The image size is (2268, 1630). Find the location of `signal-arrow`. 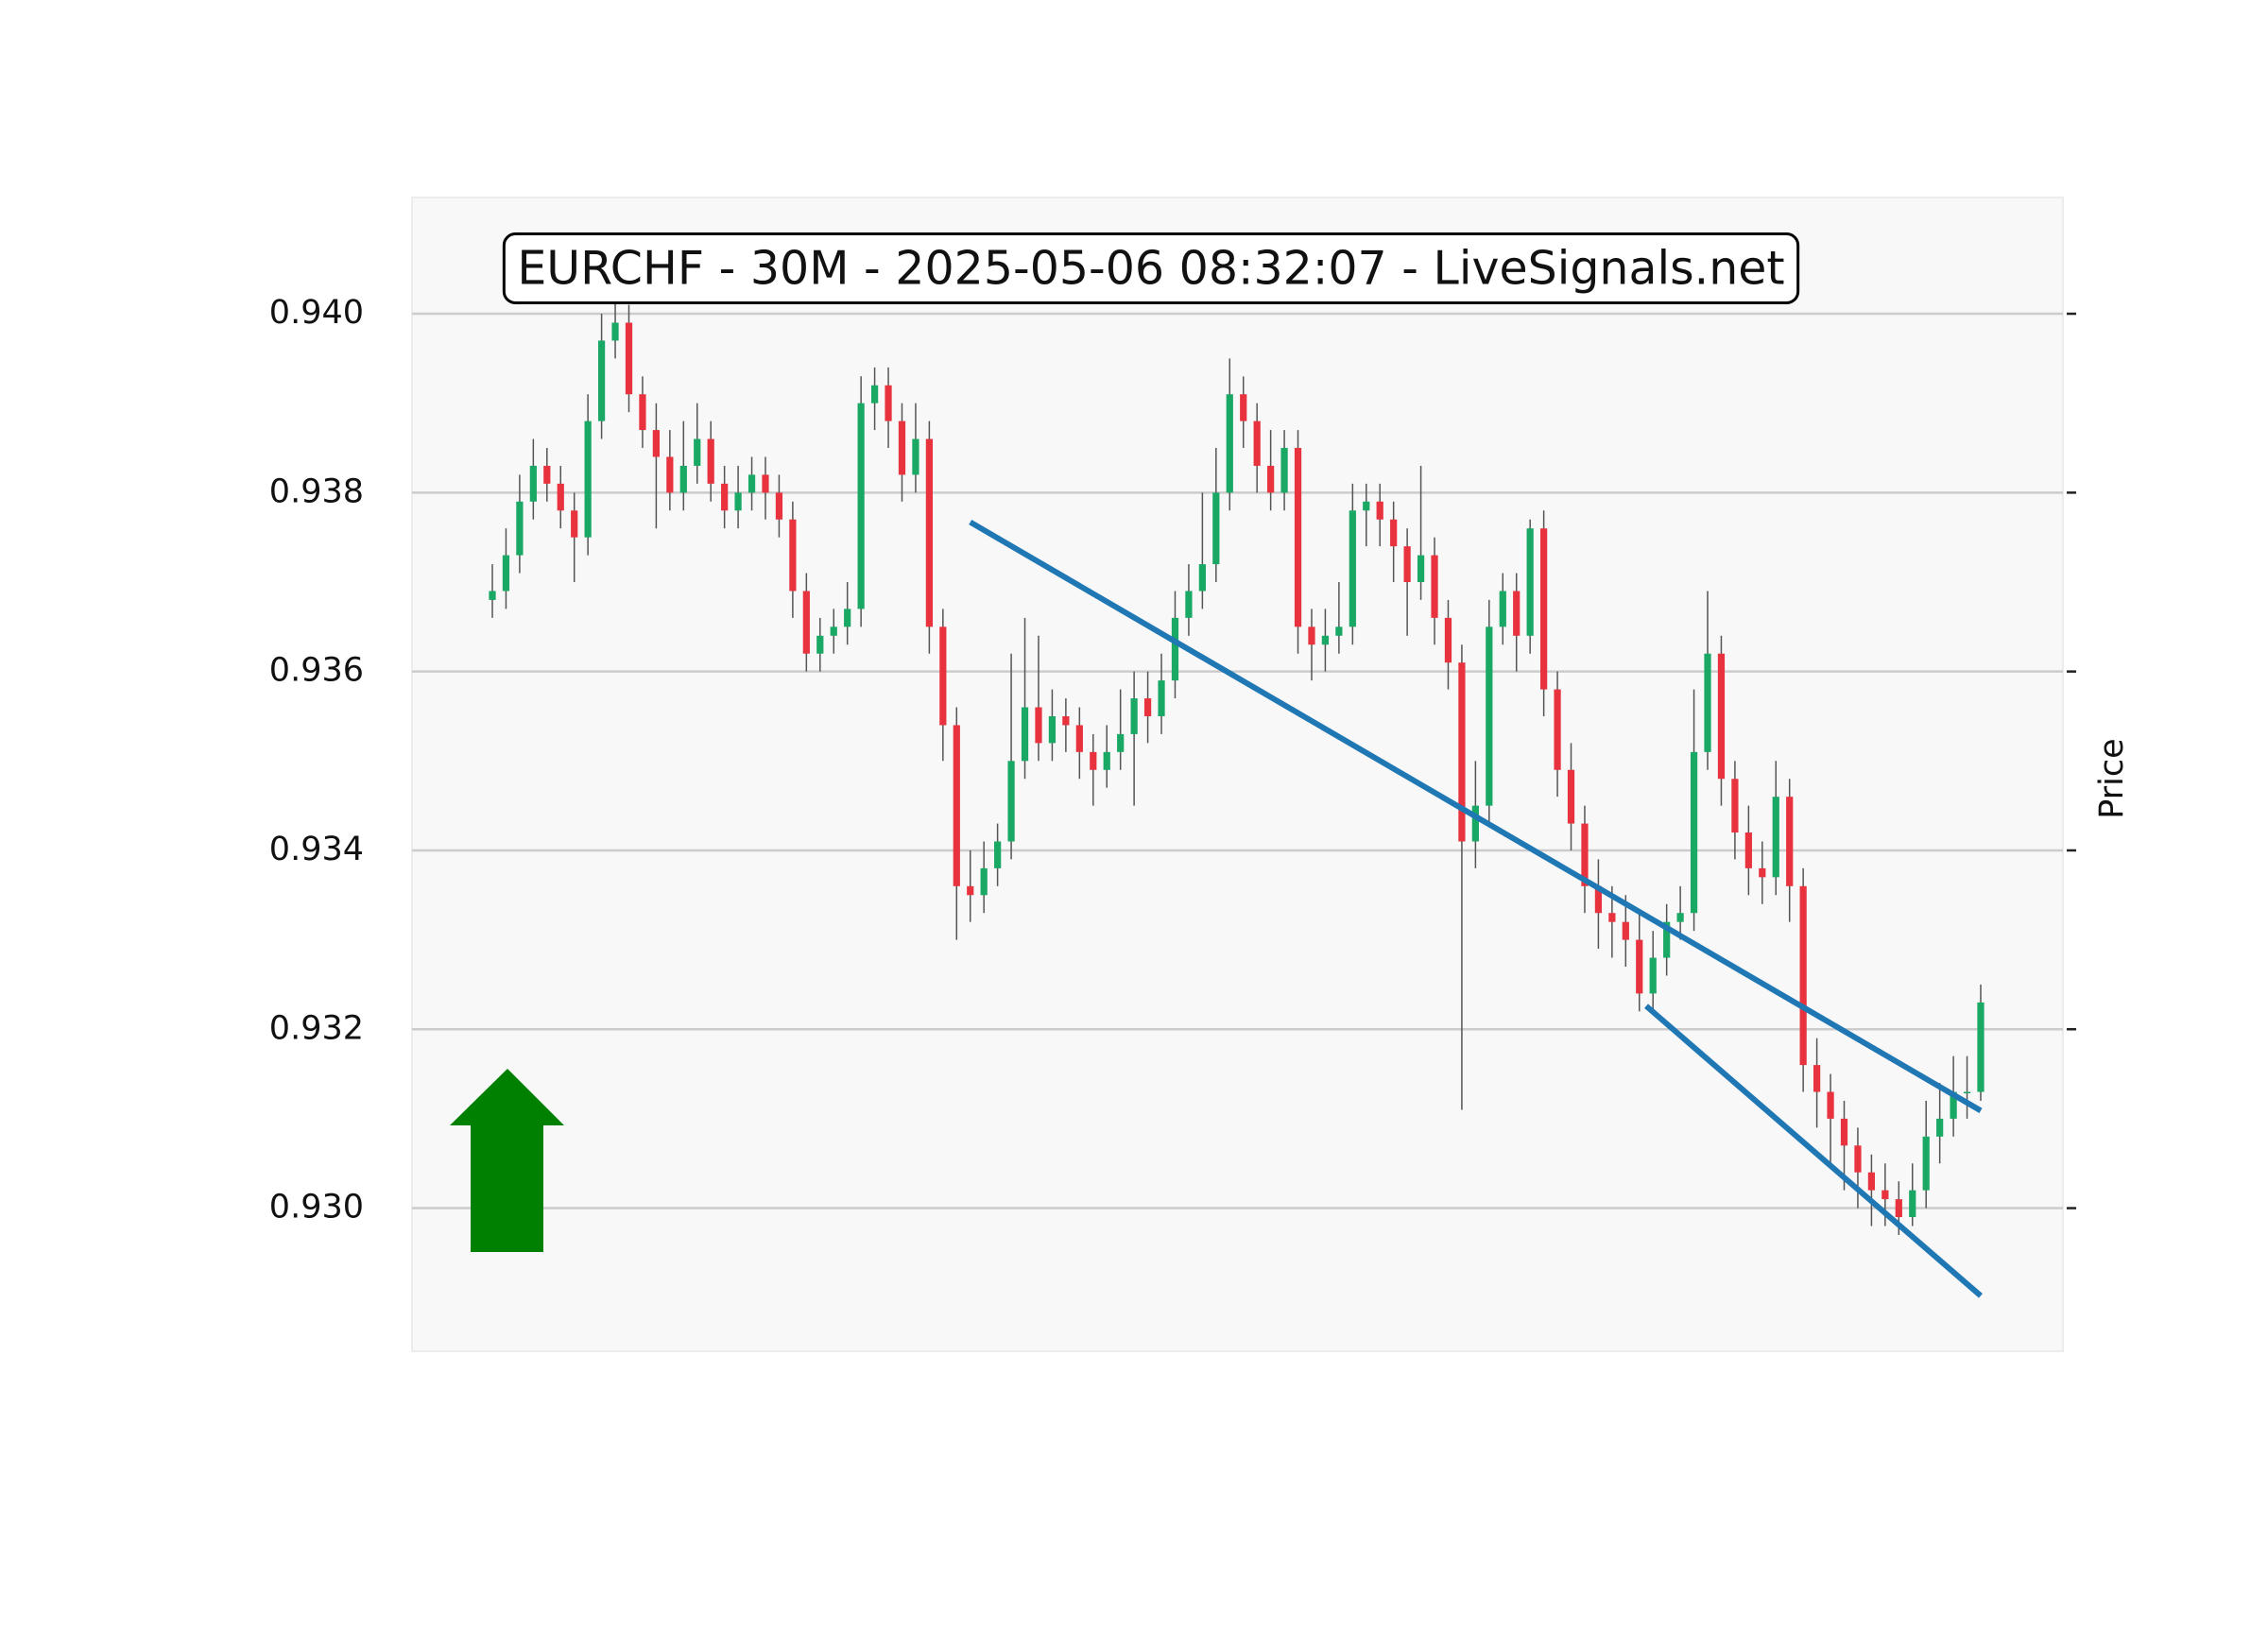

signal-arrow is located at coordinates (507, 1160).